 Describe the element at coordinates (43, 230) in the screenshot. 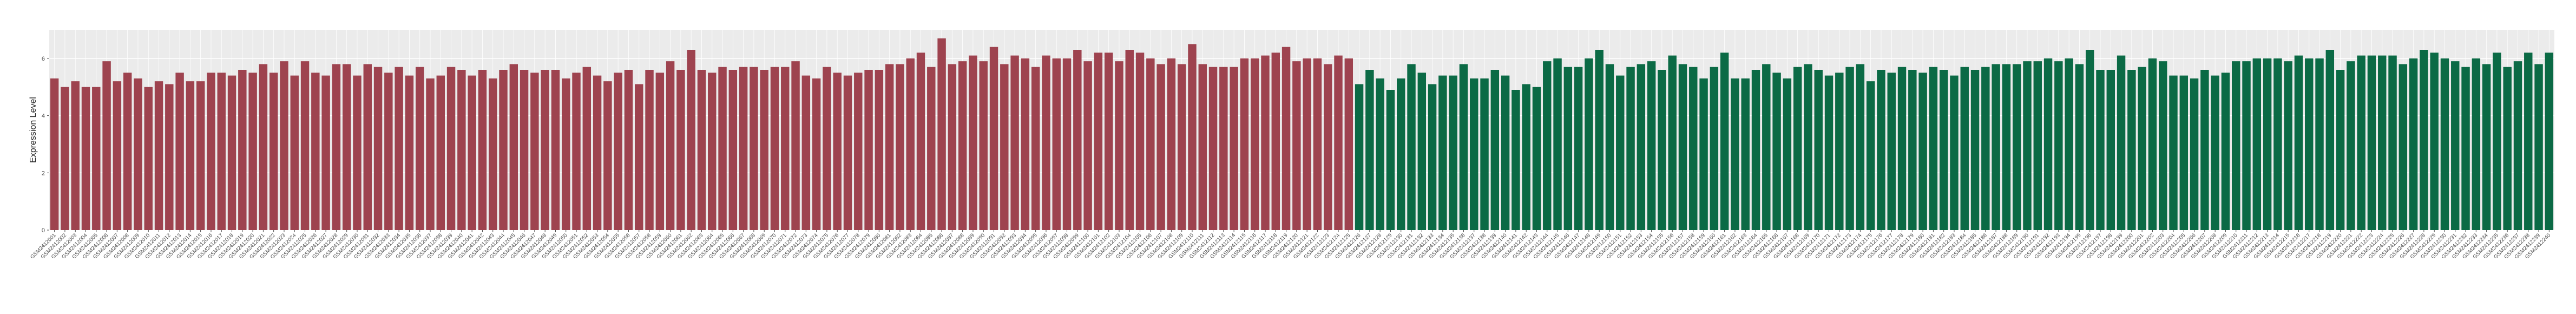

I see `y-tick-label: 0` at that location.